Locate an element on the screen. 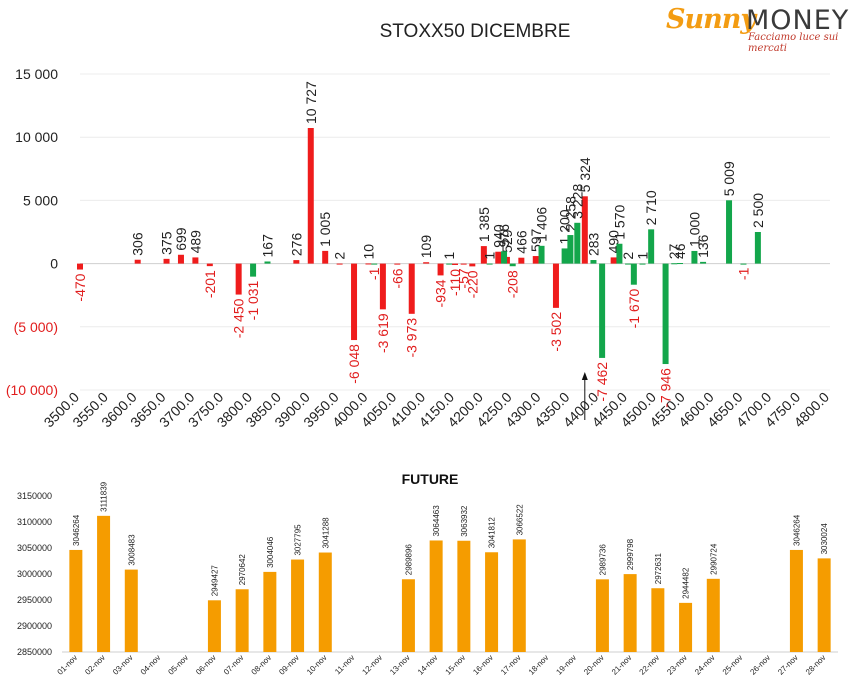 This screenshot has width=857, height=685. data-label: 2972631 is located at coordinates (658, 569).